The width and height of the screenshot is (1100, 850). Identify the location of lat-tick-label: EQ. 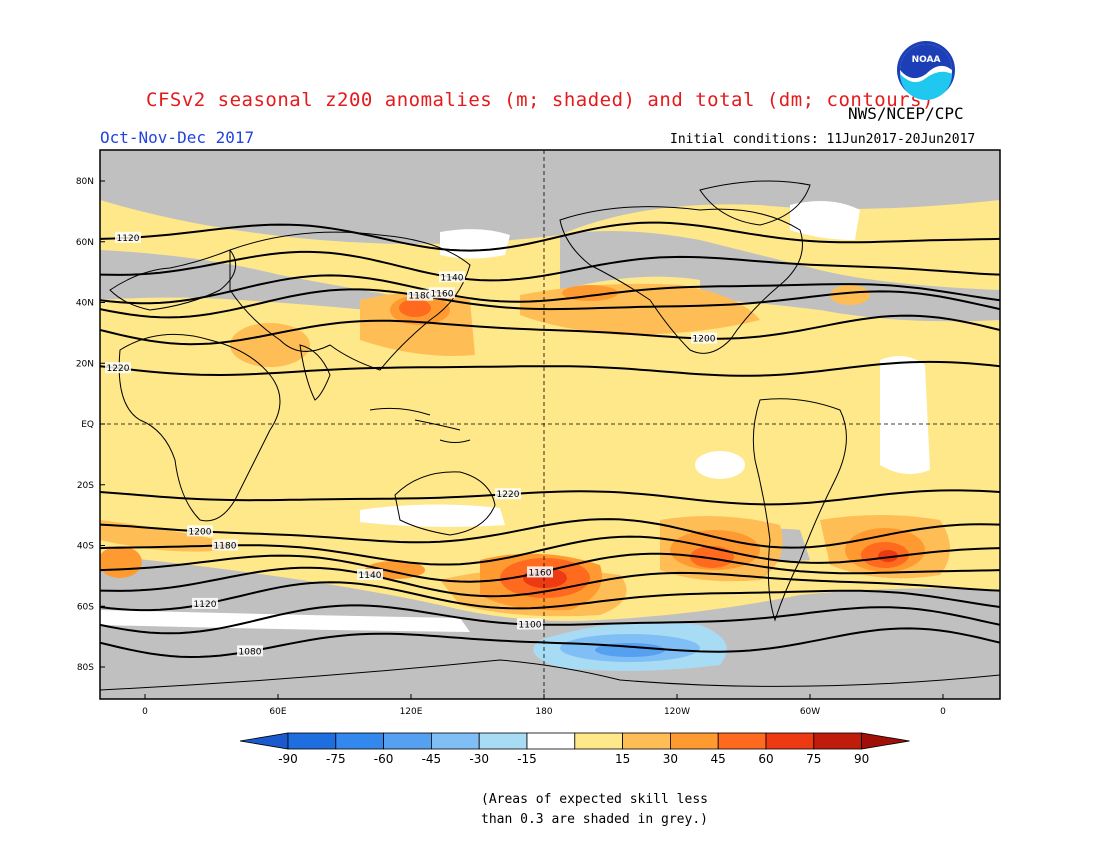
(87, 425).